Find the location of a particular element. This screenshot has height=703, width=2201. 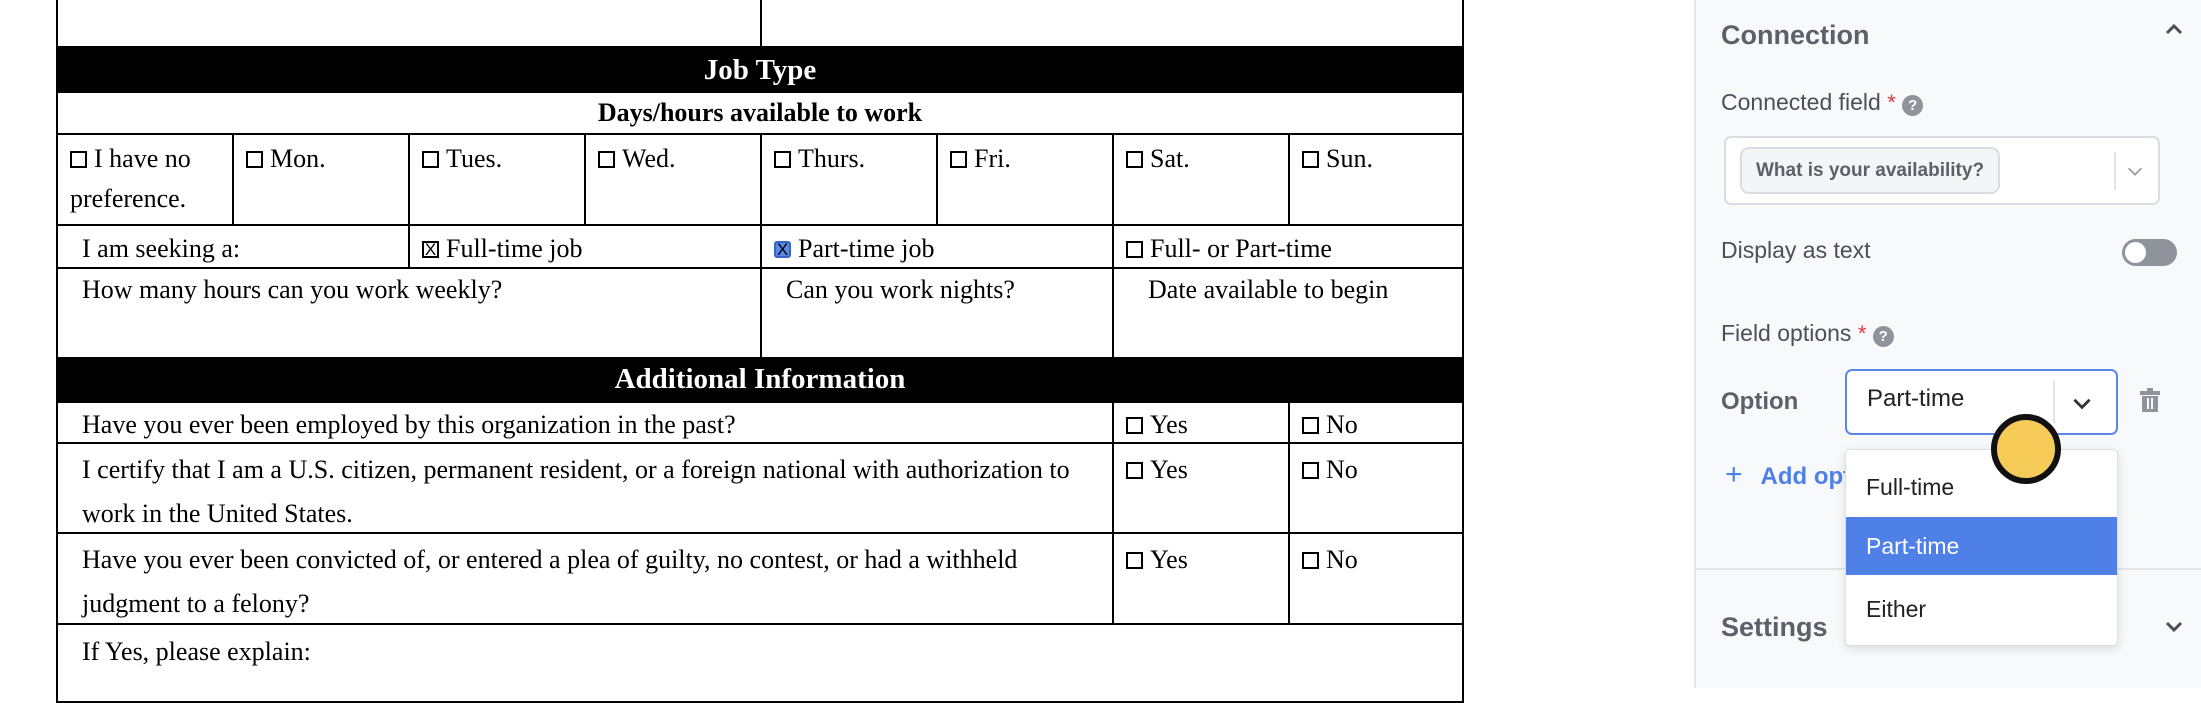

option-label: Option is located at coordinates (1760, 401).